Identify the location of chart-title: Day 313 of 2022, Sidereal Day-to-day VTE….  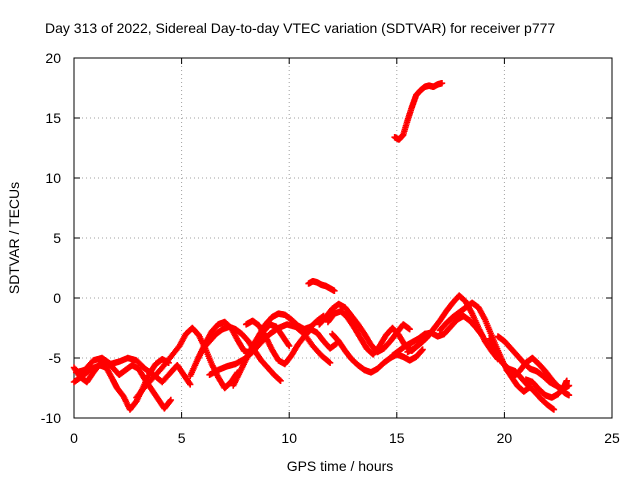
(300, 28).